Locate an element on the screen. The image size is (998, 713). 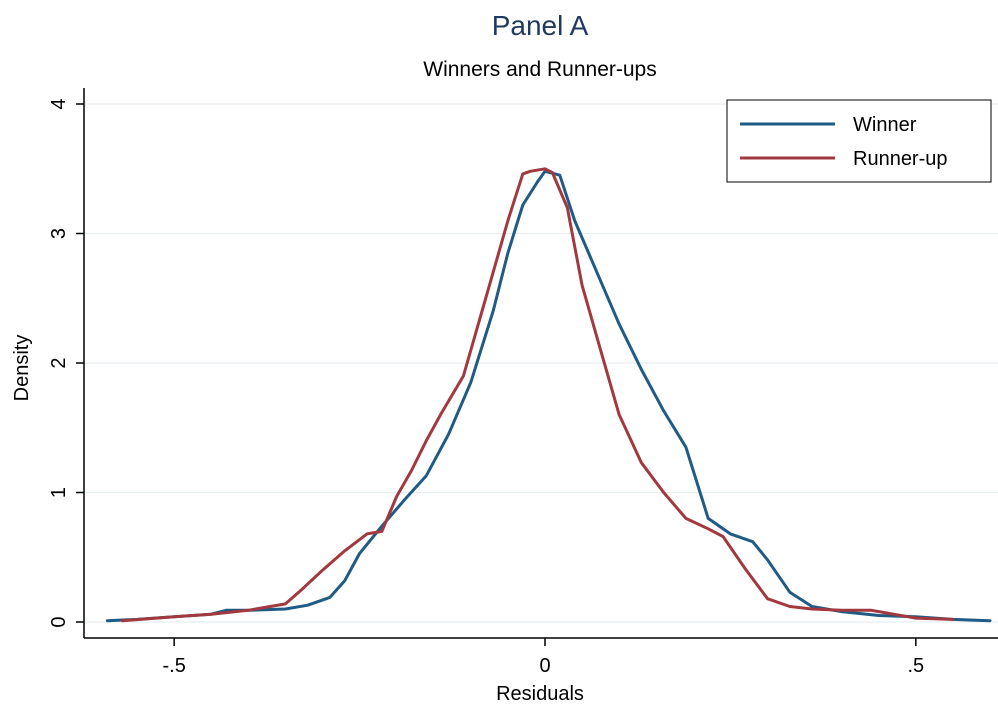
y-tick-label-2: 2 is located at coordinates (59, 362).